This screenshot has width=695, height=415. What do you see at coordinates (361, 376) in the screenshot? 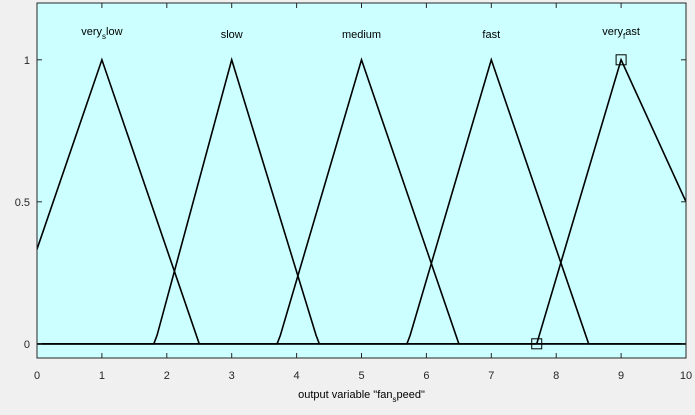
I see `x-tick-label: 5` at bounding box center [361, 376].